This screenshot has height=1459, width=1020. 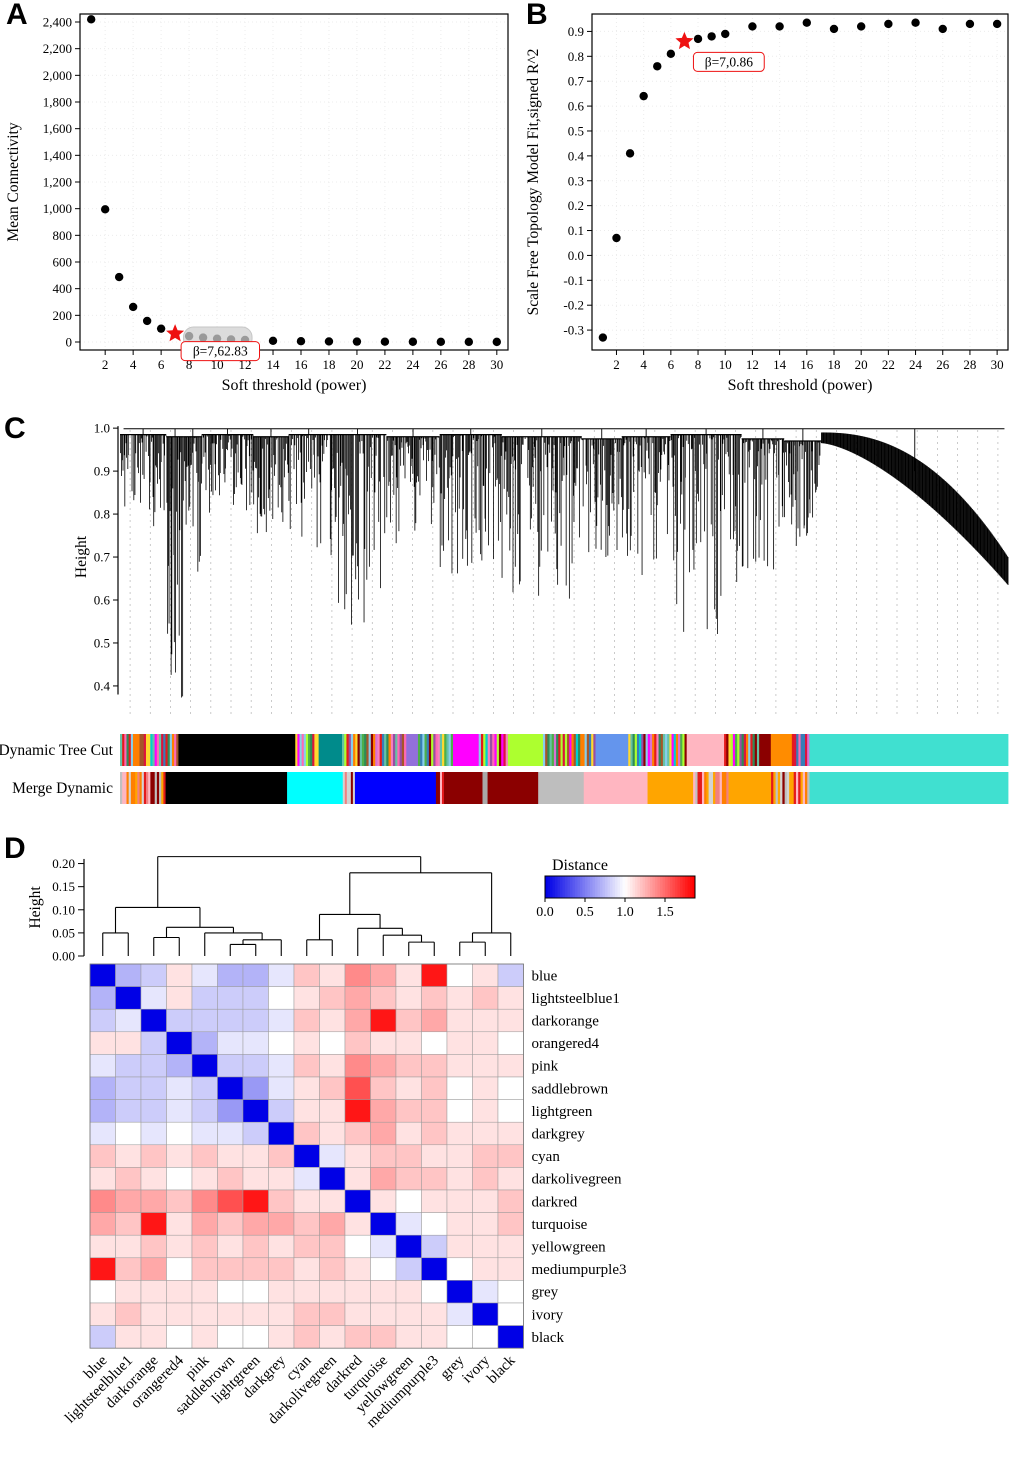 I want to click on heatmap-border, so click(x=306, y=1156).